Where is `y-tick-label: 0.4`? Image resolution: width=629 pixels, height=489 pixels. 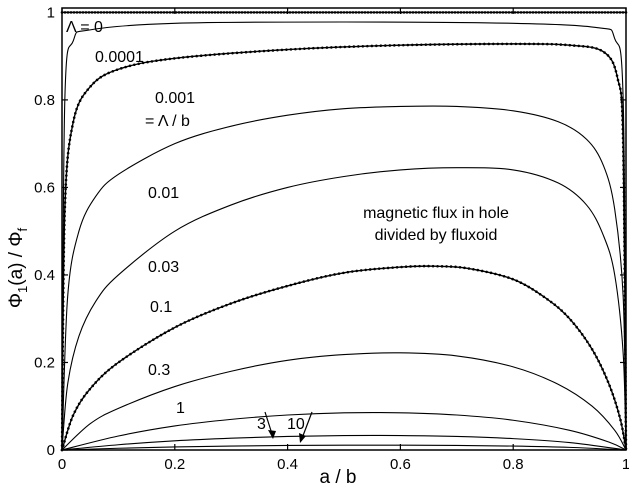 y-tick-label: 0.4 is located at coordinates (44, 275).